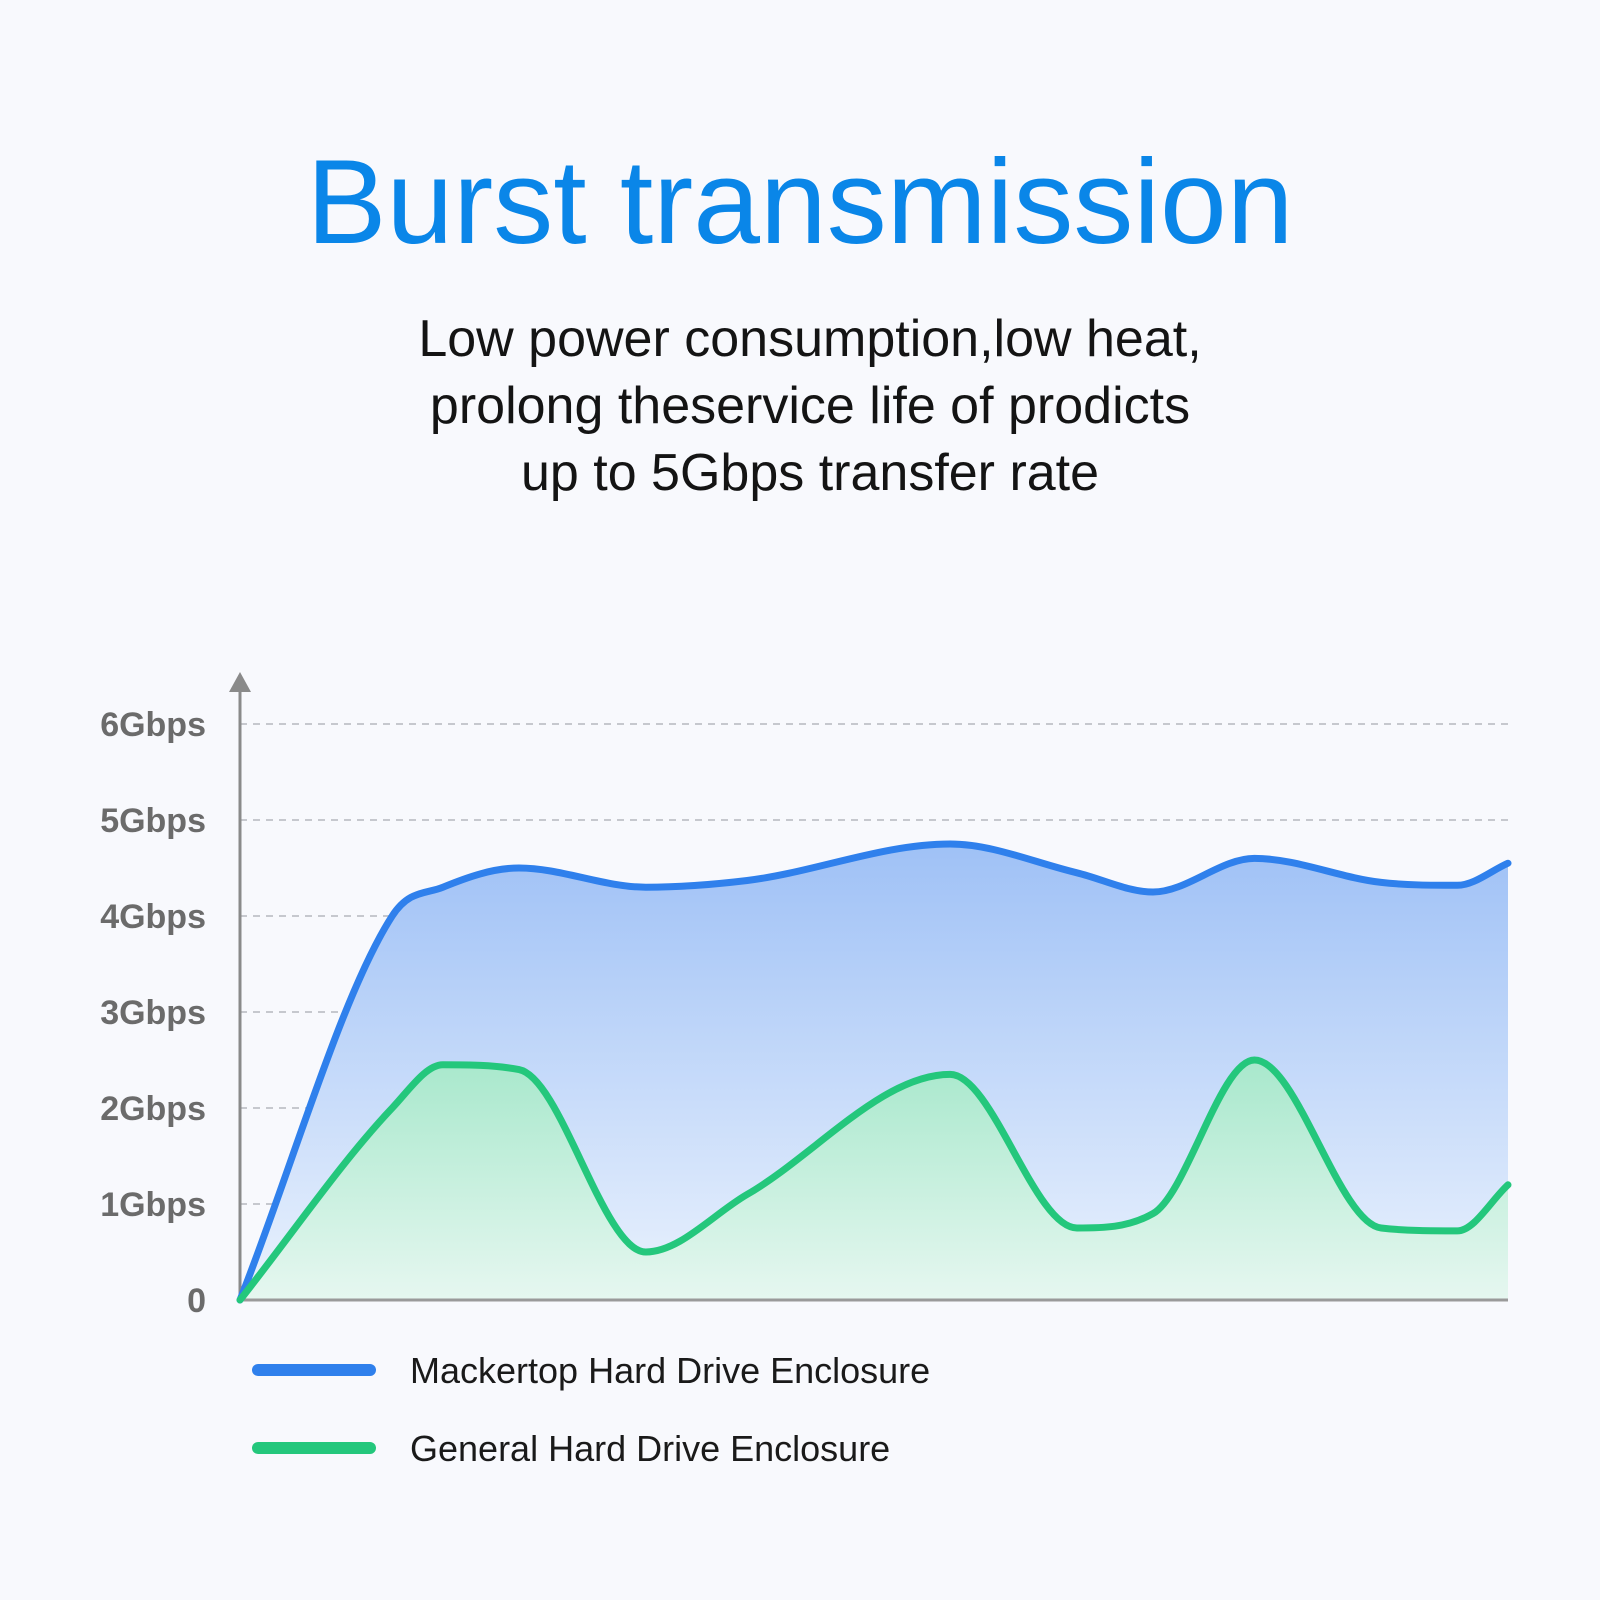 The width and height of the screenshot is (1600, 1600). What do you see at coordinates (153, 1109) in the screenshot?
I see `y-tick-label-2: 2Gbps` at bounding box center [153, 1109].